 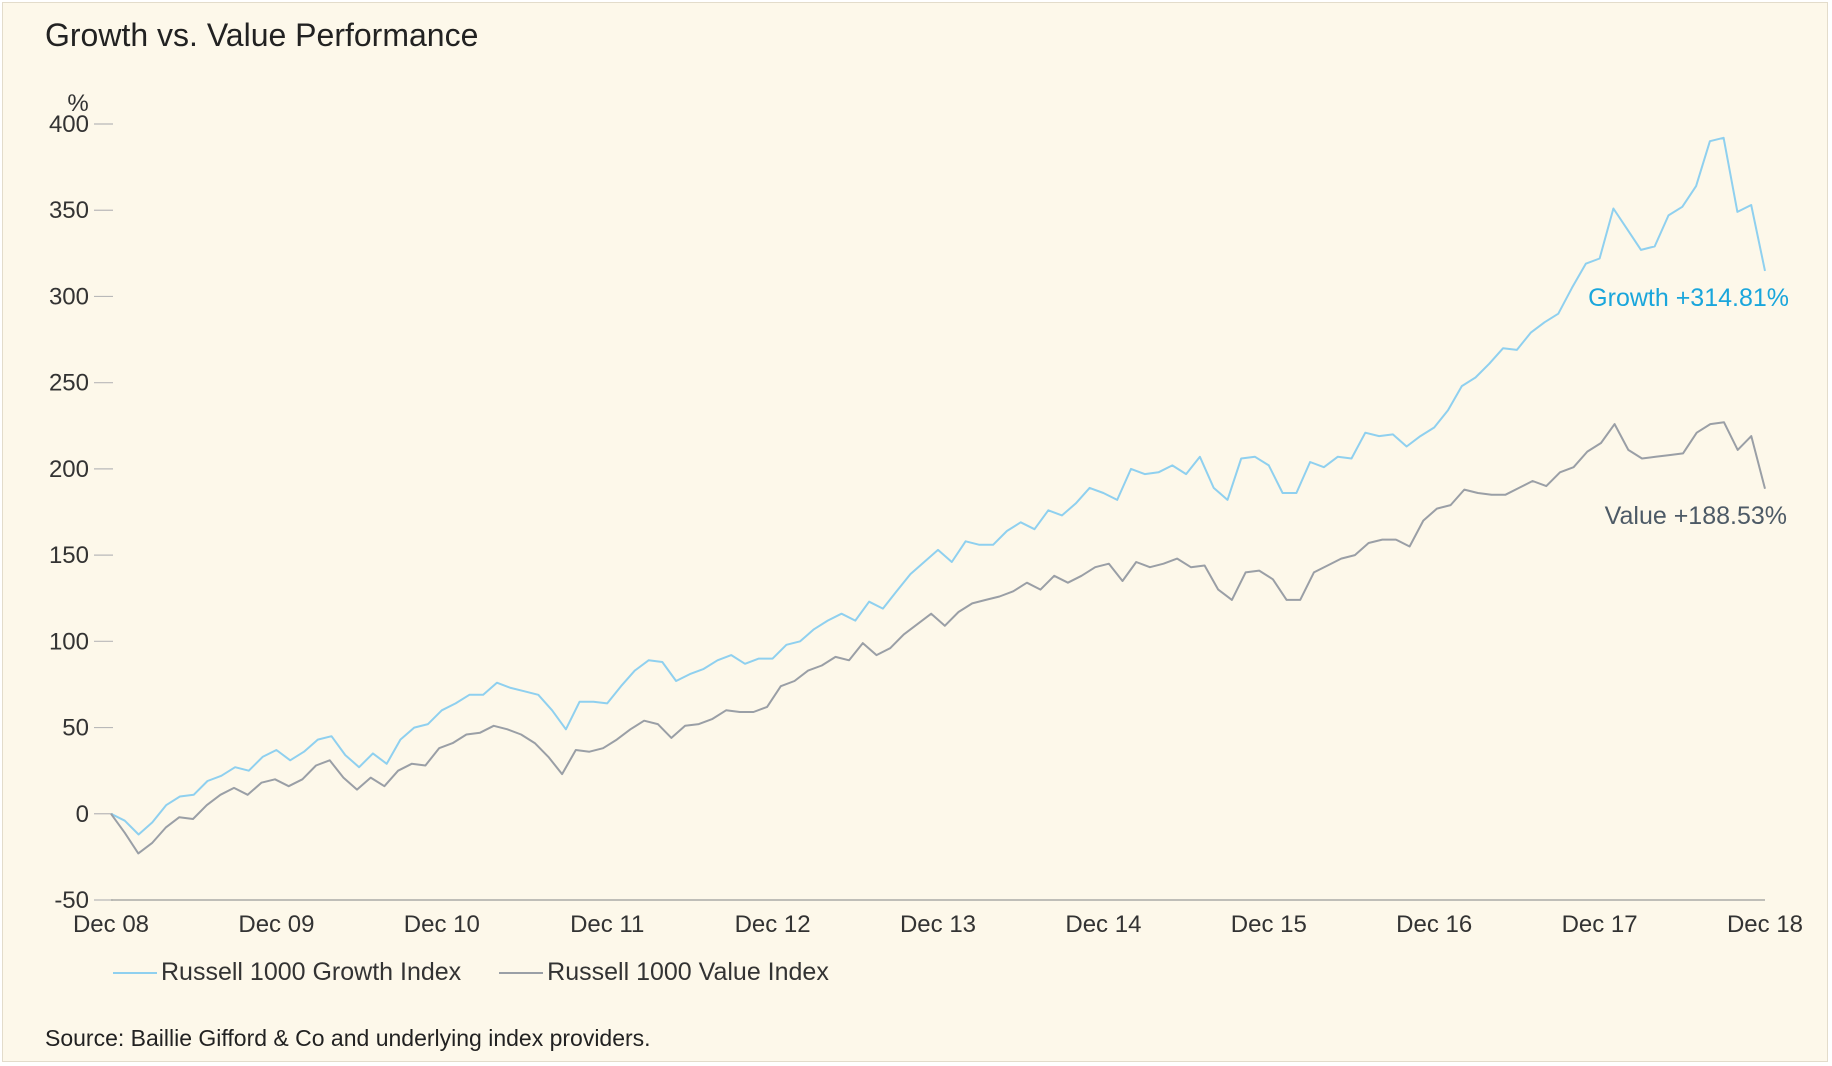 I want to click on x-tick-label: Dec 12, so click(x=773, y=924).